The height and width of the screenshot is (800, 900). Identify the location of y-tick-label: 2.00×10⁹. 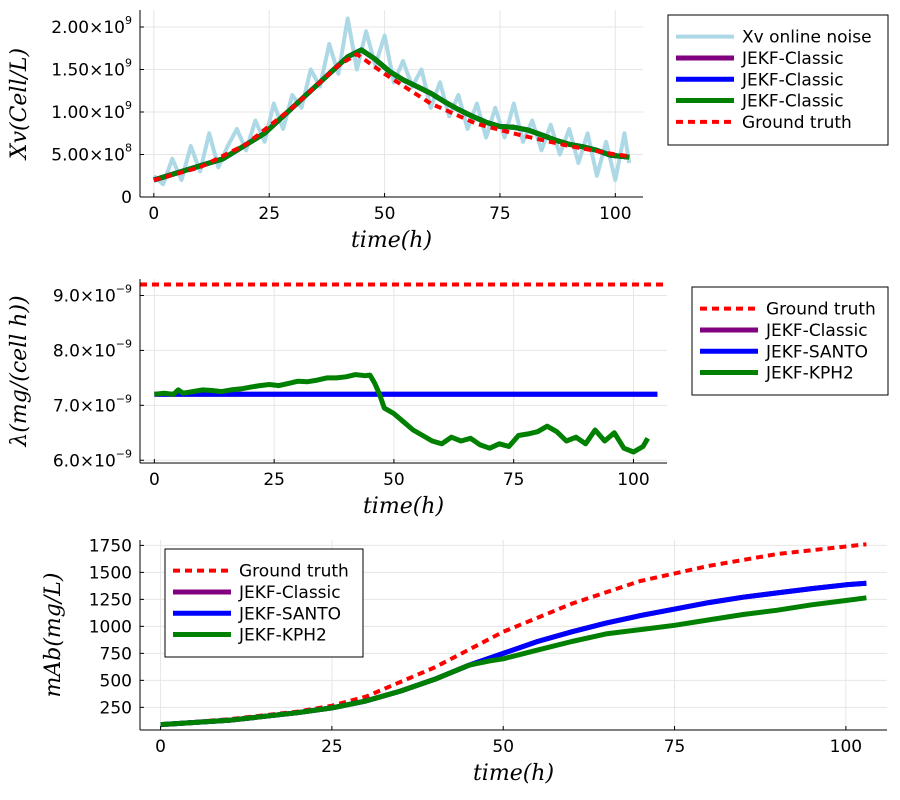
(91, 26).